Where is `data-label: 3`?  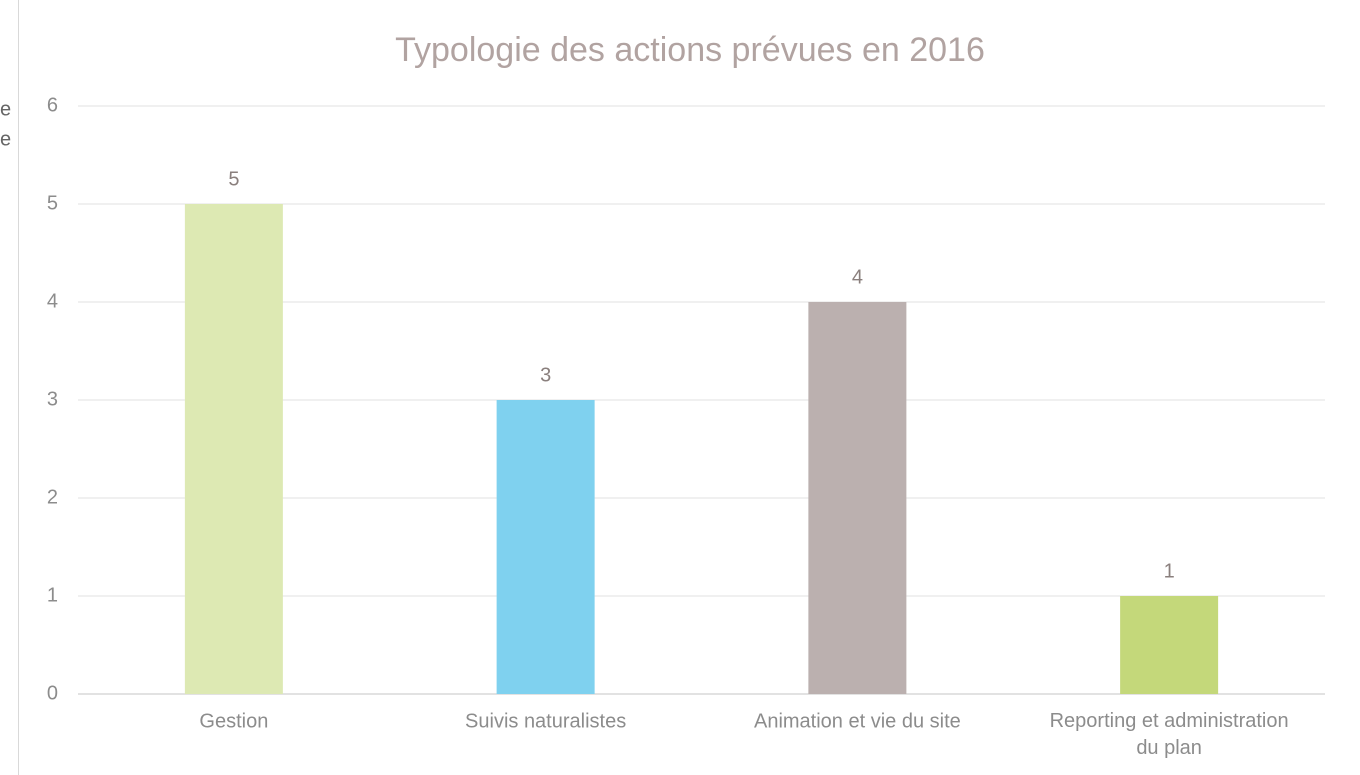
data-label: 3 is located at coordinates (545, 375).